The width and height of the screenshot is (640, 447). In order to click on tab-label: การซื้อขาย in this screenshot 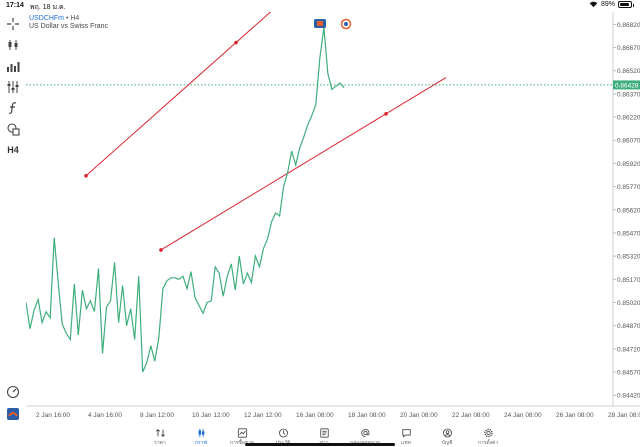, I will do `click(242, 443)`.